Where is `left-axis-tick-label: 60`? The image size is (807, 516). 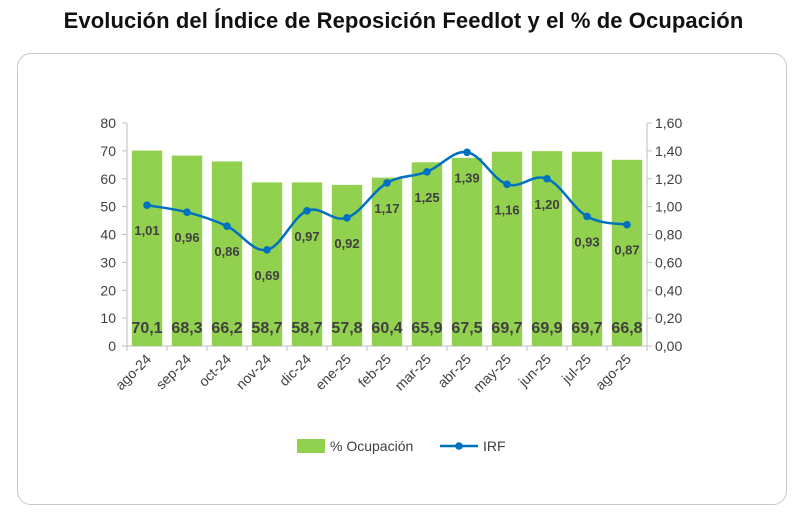 left-axis-tick-label: 60 is located at coordinates (108, 179).